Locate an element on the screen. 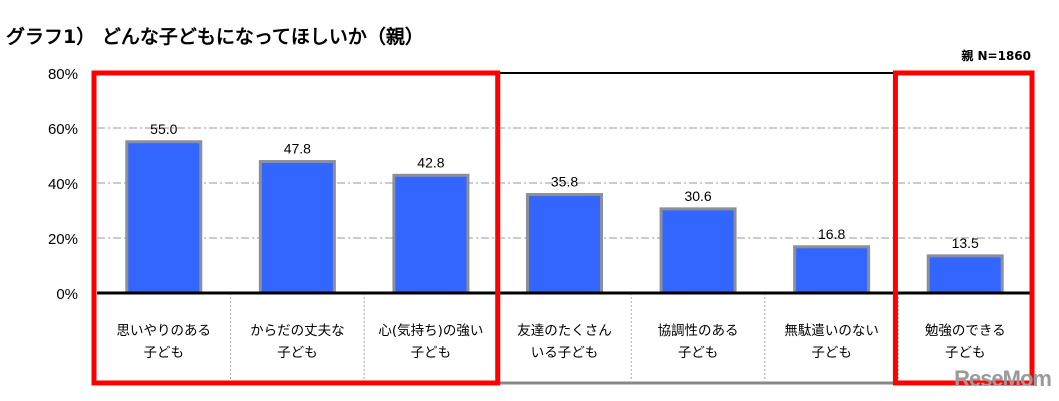 Image resolution: width=1059 pixels, height=401 pixels. category-label: からだの丈夫な is located at coordinates (297, 331).